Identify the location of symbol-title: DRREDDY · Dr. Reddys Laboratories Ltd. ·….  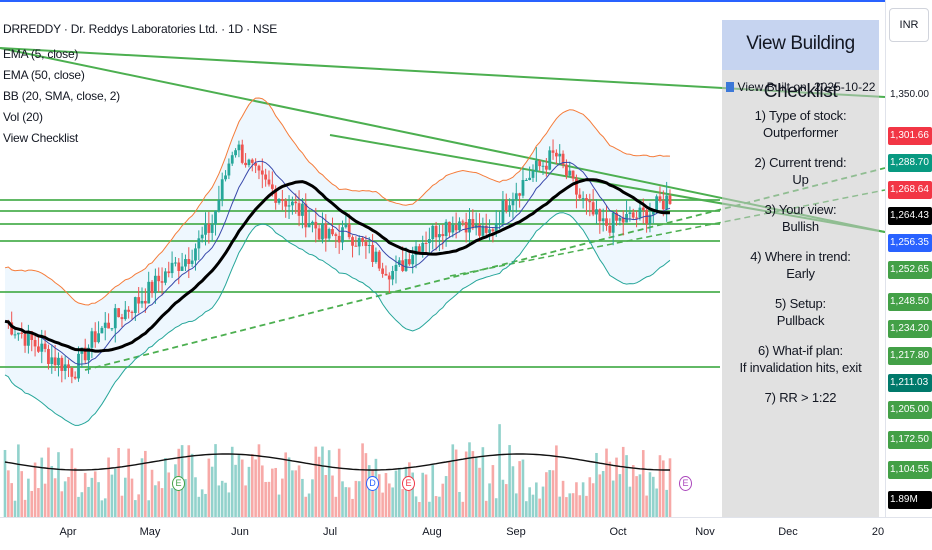
(140, 29).